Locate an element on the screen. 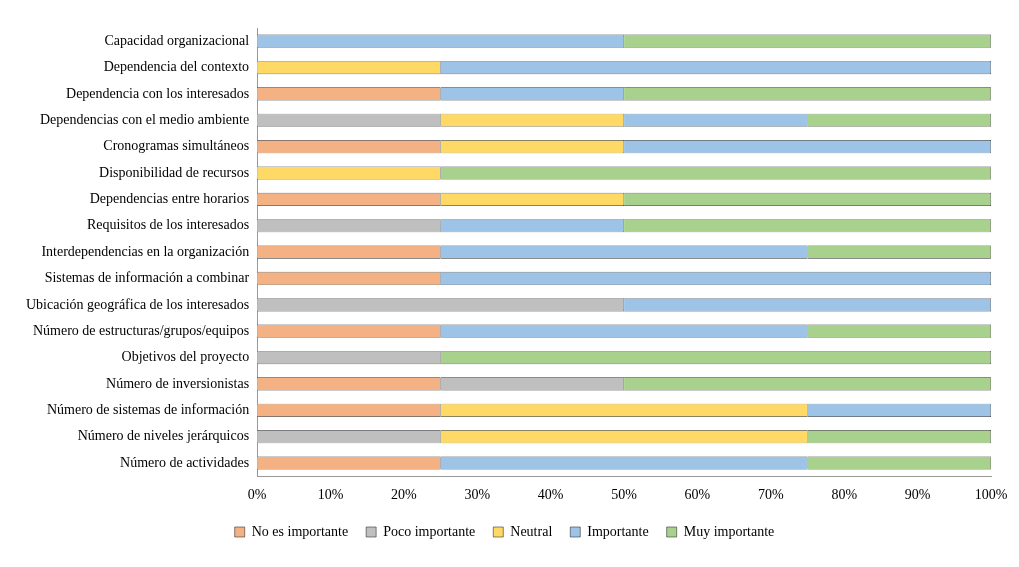 The height and width of the screenshot is (567, 1019). legend-label: Importante is located at coordinates (618, 531).